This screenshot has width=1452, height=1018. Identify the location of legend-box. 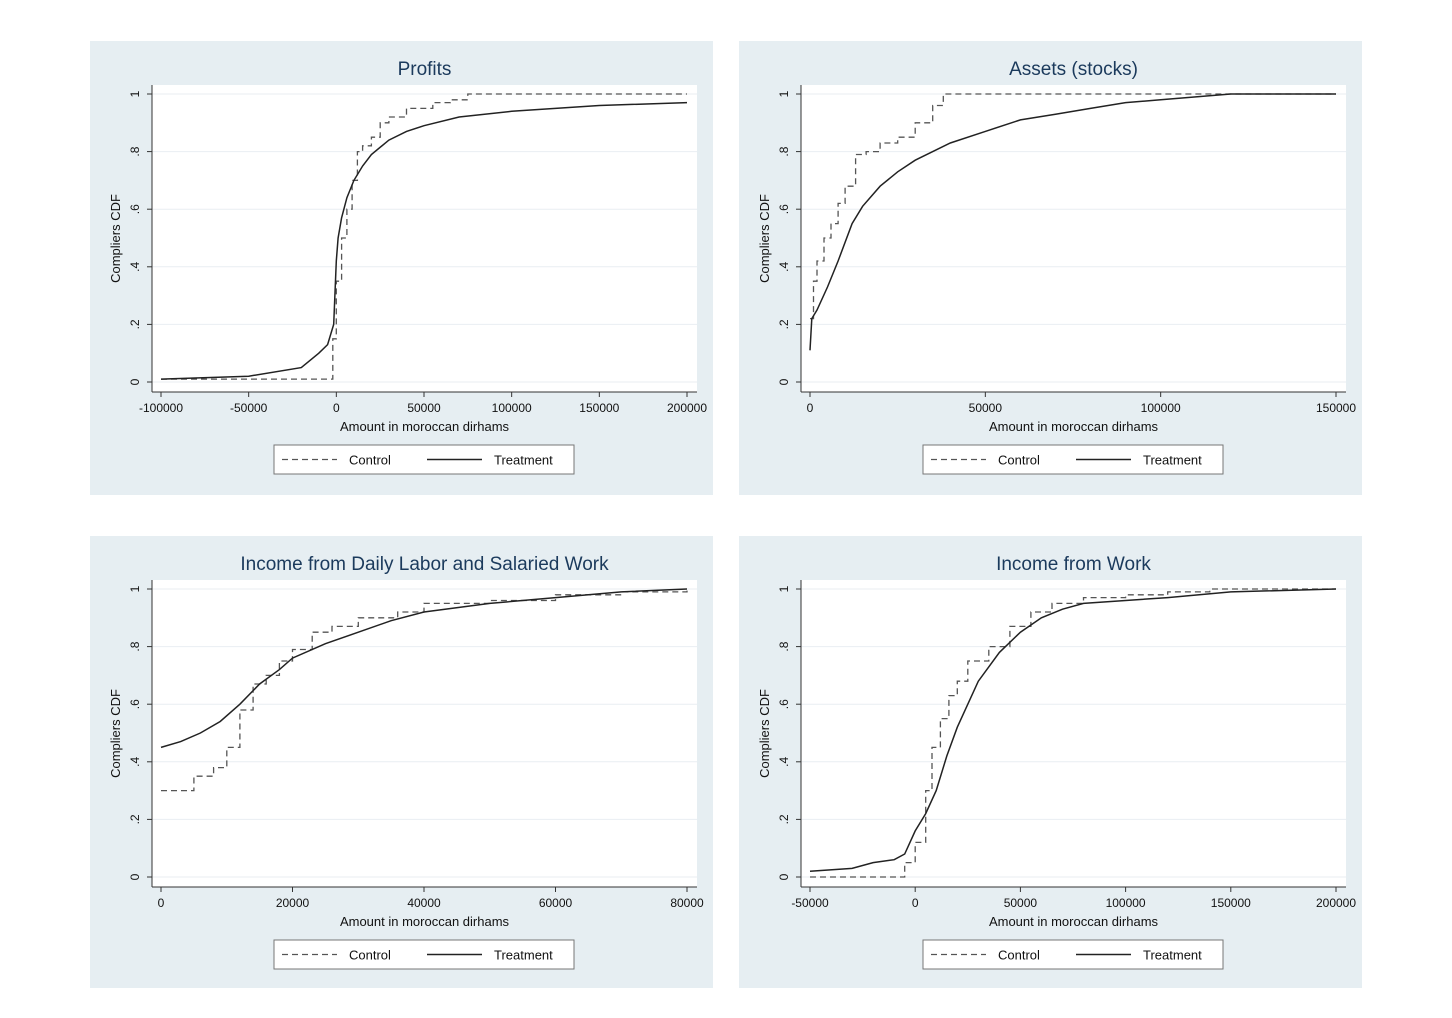
(1073, 954).